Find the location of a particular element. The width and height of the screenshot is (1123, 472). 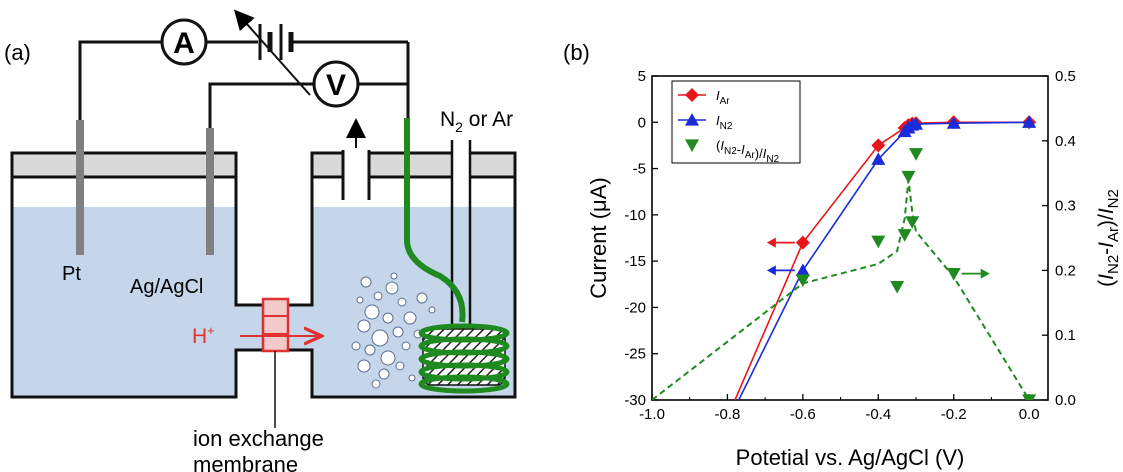

pt-label: Pt is located at coordinates (71, 274).